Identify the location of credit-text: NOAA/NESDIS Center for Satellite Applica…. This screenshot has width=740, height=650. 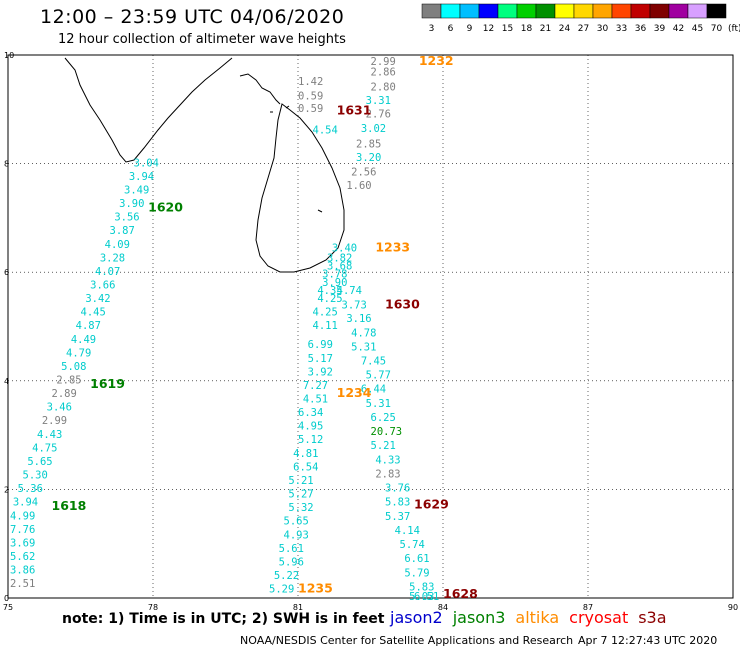
(407, 640).